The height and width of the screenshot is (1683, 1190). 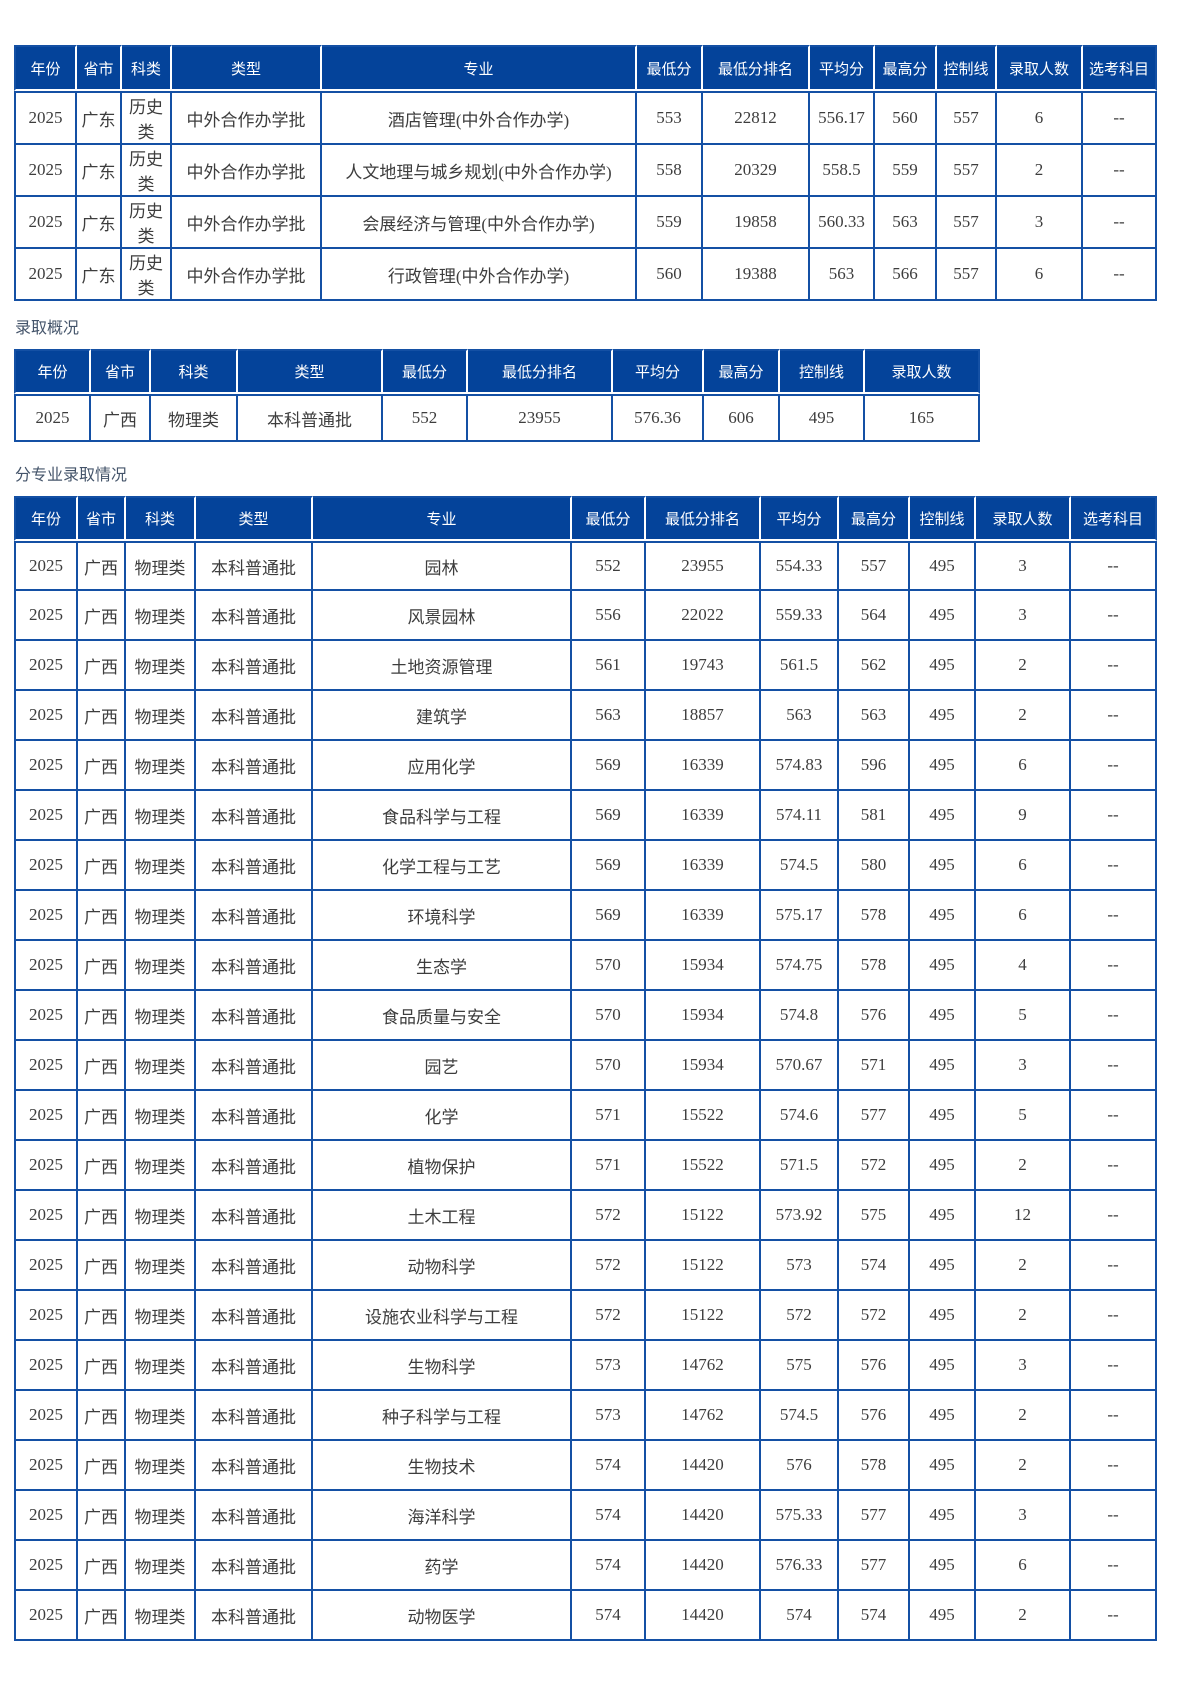 What do you see at coordinates (842, 171) in the screenshot?
I see `table-cell: 558.5` at bounding box center [842, 171].